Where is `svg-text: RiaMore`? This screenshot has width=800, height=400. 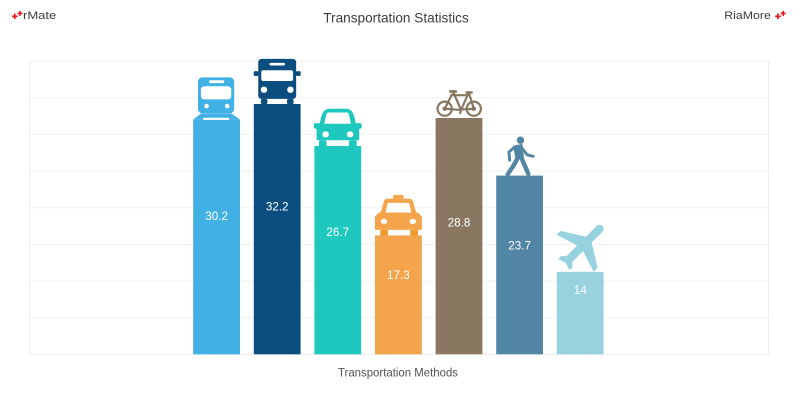
svg-text: RiaMore is located at coordinates (747, 16).